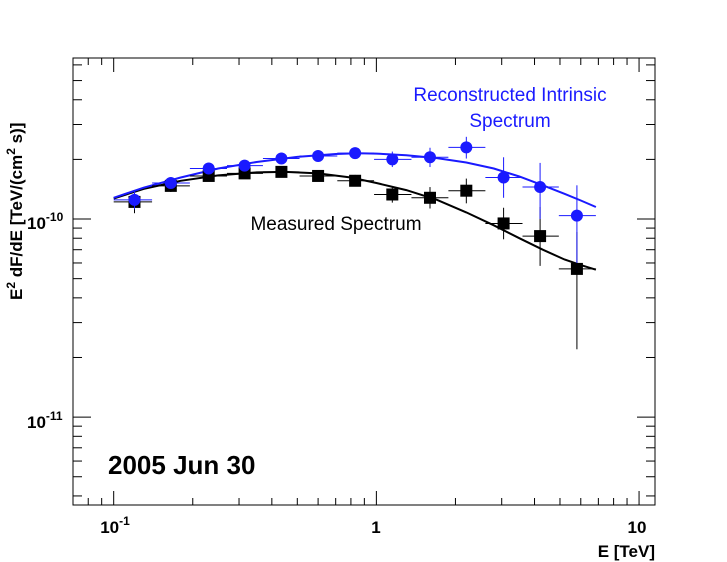 This screenshot has width=727, height=562. What do you see at coordinates (45, 420) in the screenshot?
I see `y-tick-label-1e-11: 10-11` at bounding box center [45, 420].